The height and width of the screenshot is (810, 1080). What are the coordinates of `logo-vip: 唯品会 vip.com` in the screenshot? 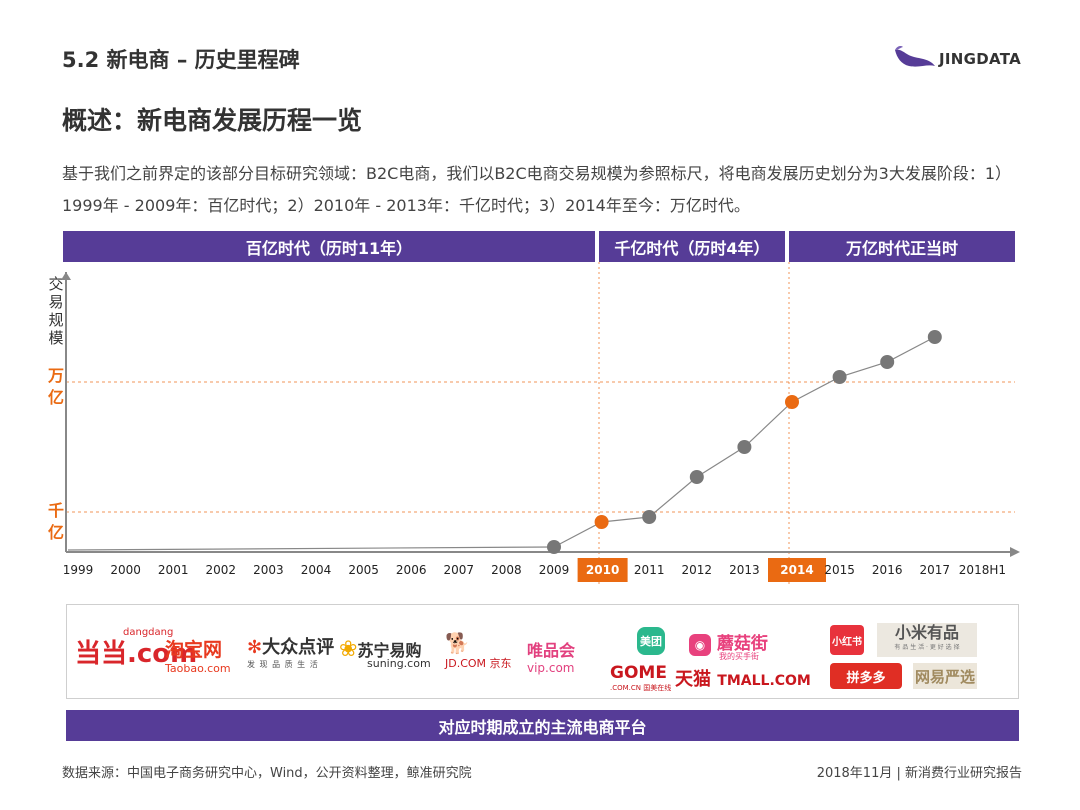 It's located at (551, 658).